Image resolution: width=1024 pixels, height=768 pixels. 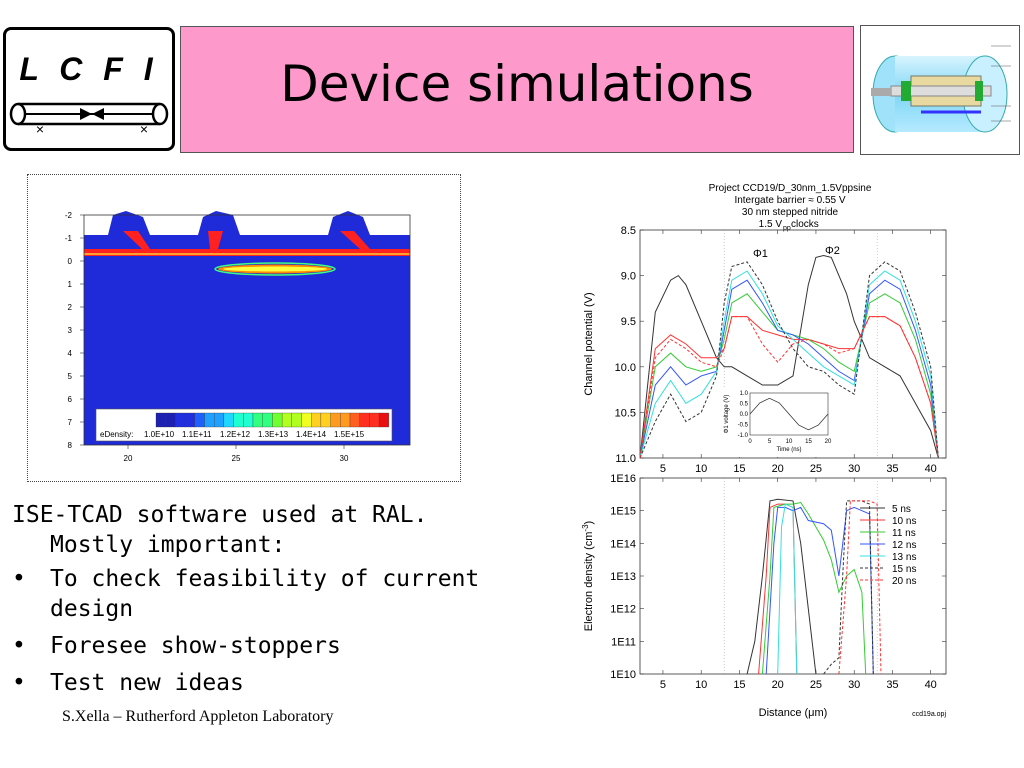 What do you see at coordinates (70, 445) in the screenshot?
I see `sim-y-tick: 8` at bounding box center [70, 445].